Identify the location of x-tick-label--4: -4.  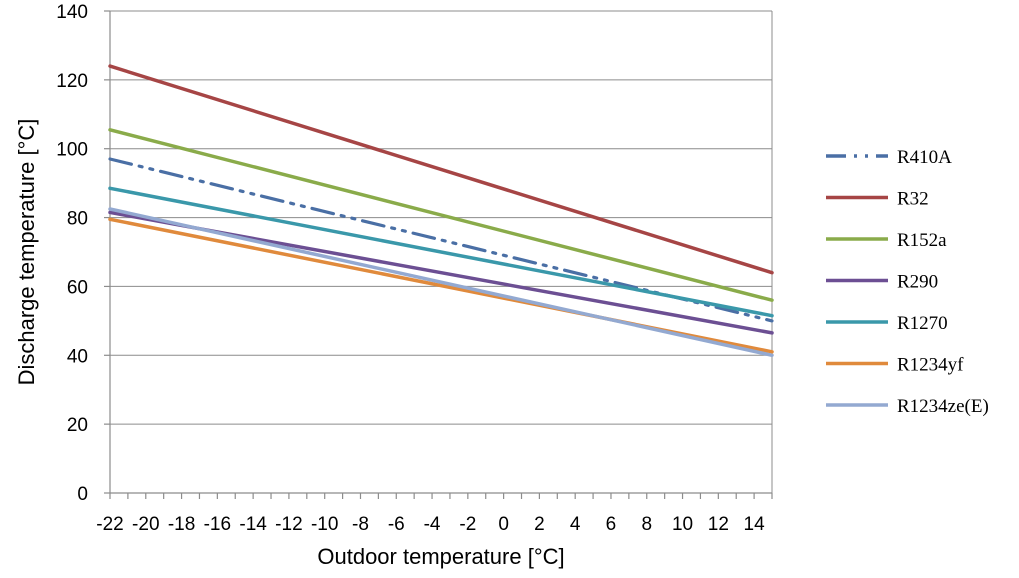
(432, 524).